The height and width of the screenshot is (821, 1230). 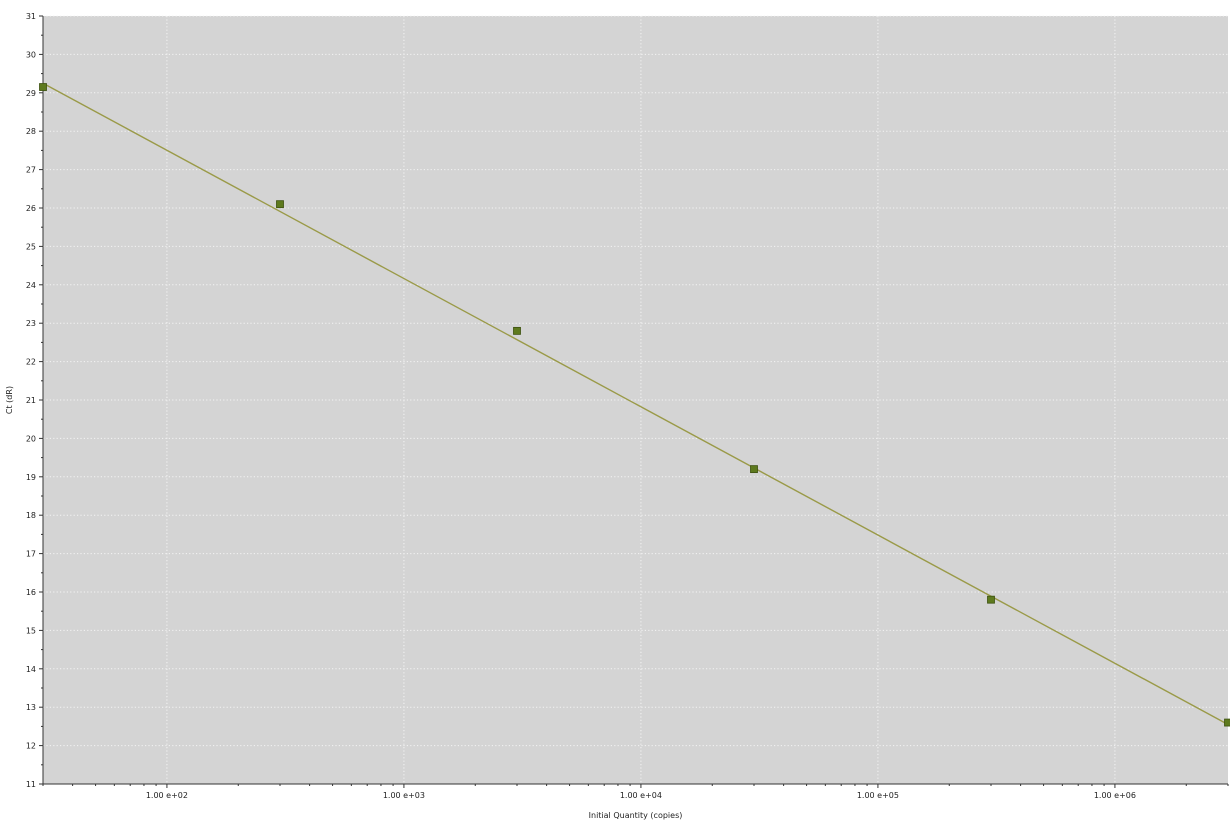 What do you see at coordinates (31, 93) in the screenshot?
I see `y-tick-label: 29` at bounding box center [31, 93].